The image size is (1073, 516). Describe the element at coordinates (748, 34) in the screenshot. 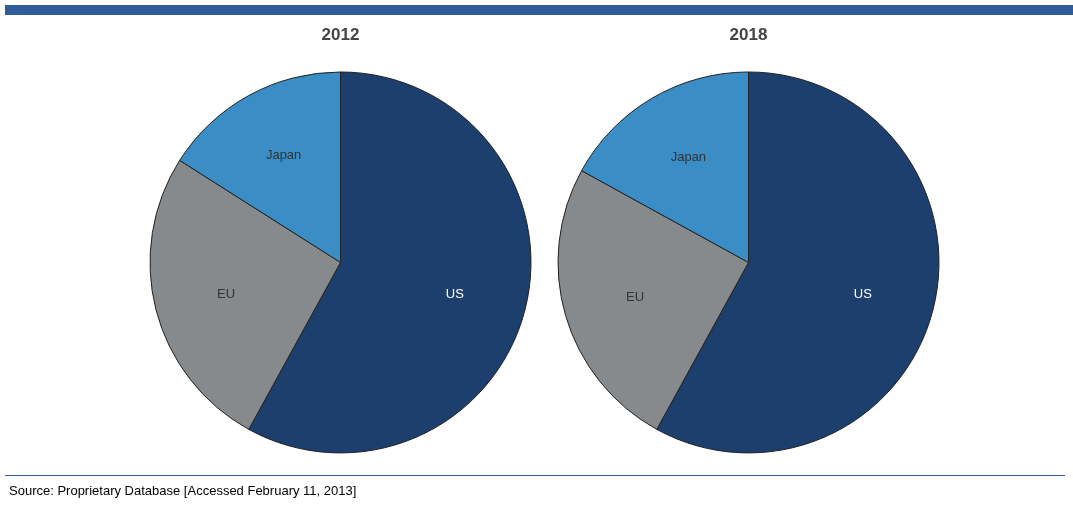

I see `chart-title: 2018` at that location.